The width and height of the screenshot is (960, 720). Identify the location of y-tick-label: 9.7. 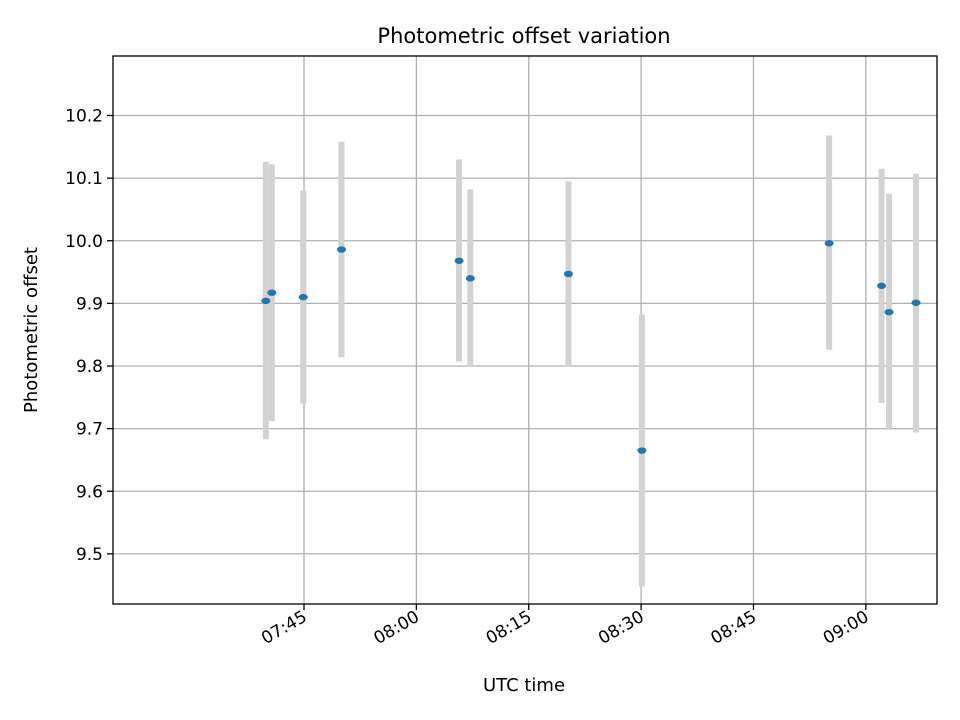
(89, 430).